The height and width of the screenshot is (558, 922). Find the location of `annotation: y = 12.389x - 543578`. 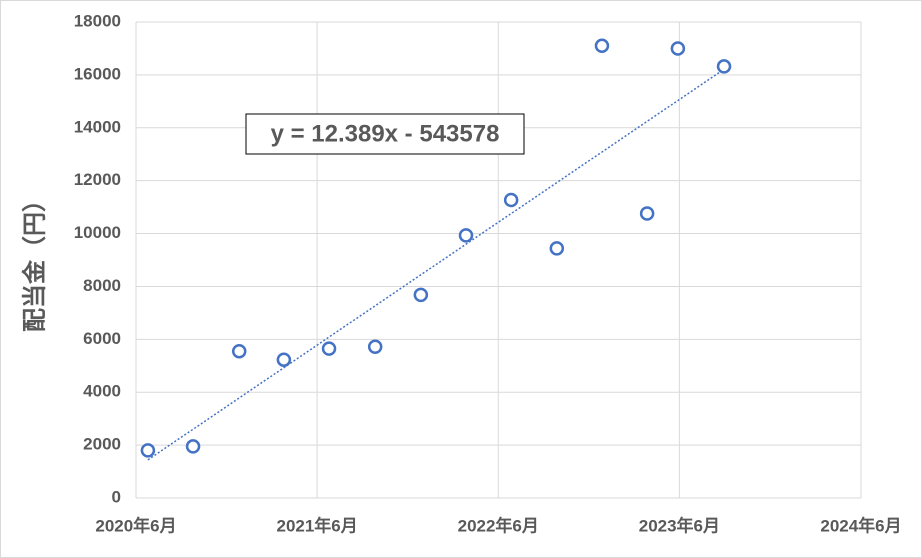

annotation: y = 12.389x - 543578 is located at coordinates (385, 133).